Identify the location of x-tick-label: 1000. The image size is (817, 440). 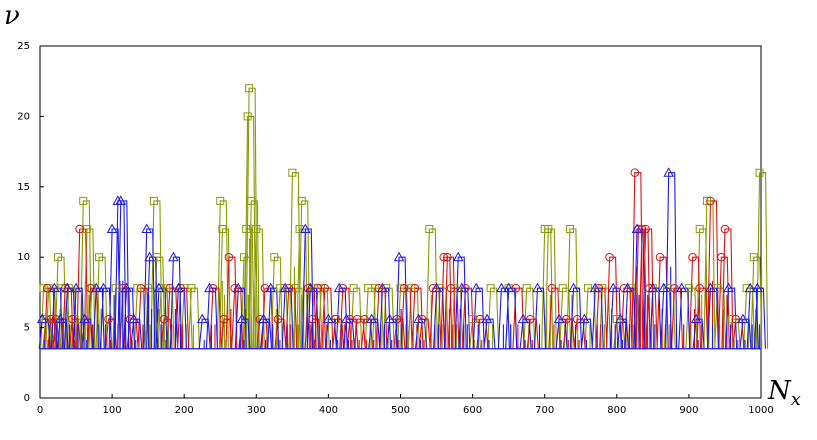
(760, 410).